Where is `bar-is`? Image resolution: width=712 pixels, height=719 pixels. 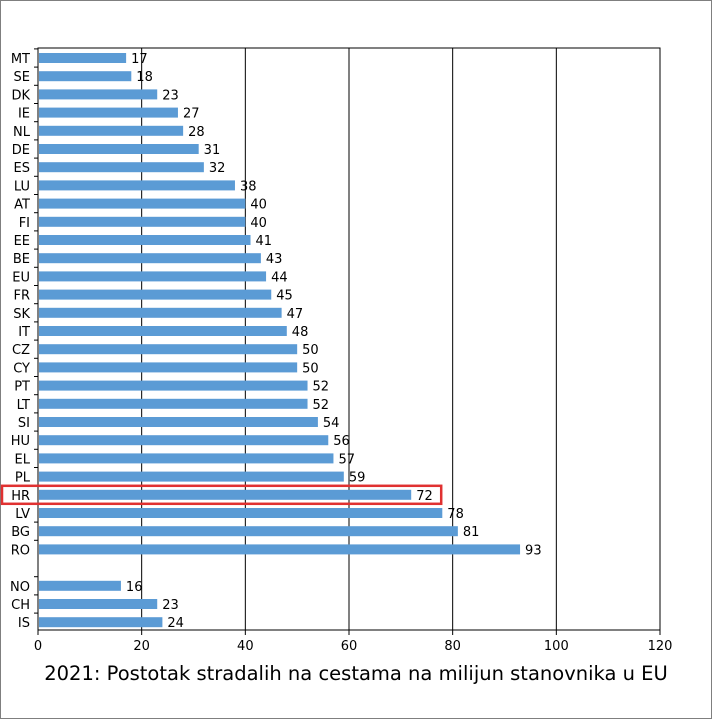 bar-is is located at coordinates (101, 622).